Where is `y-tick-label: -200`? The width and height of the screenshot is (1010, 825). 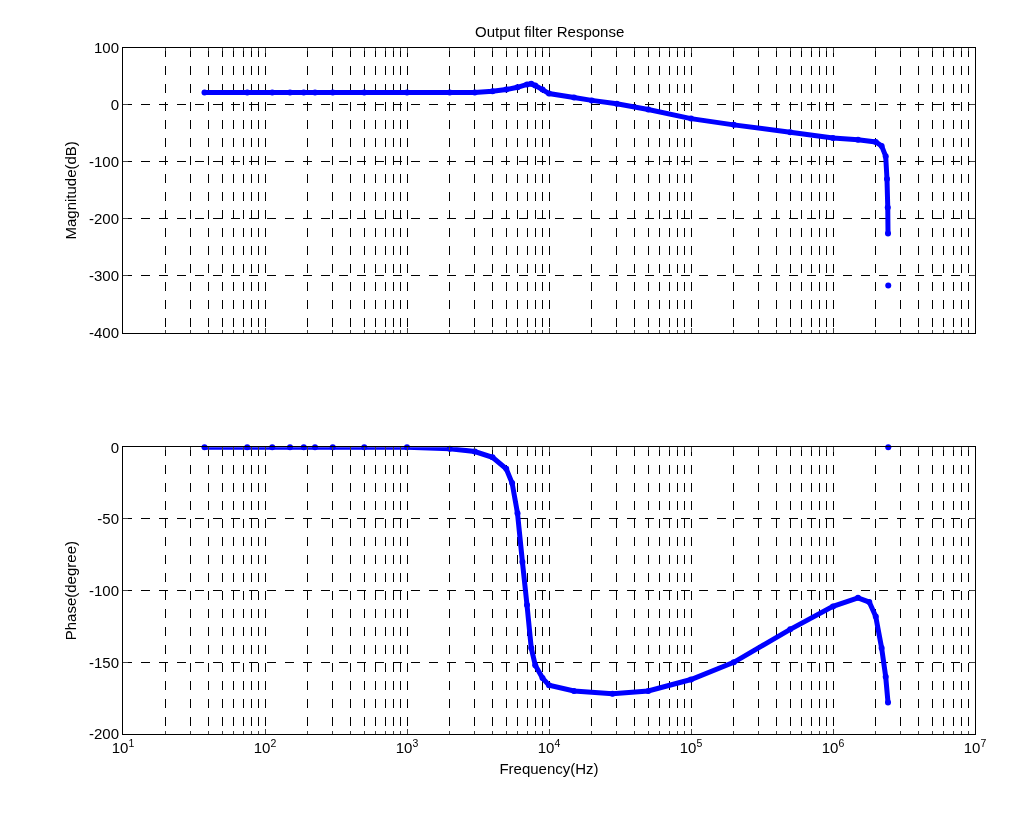 y-tick-label: -200 is located at coordinates (103, 219).